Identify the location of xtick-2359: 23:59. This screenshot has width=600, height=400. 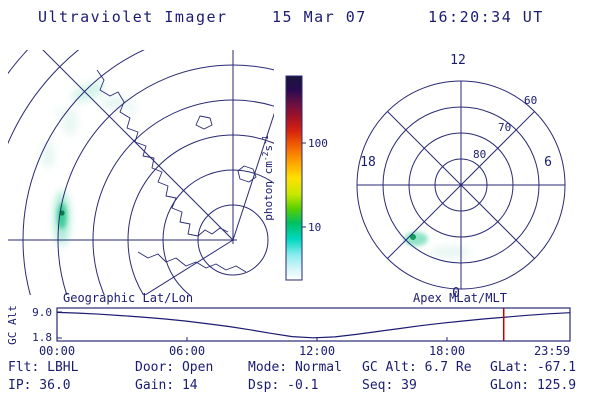
(552, 351).